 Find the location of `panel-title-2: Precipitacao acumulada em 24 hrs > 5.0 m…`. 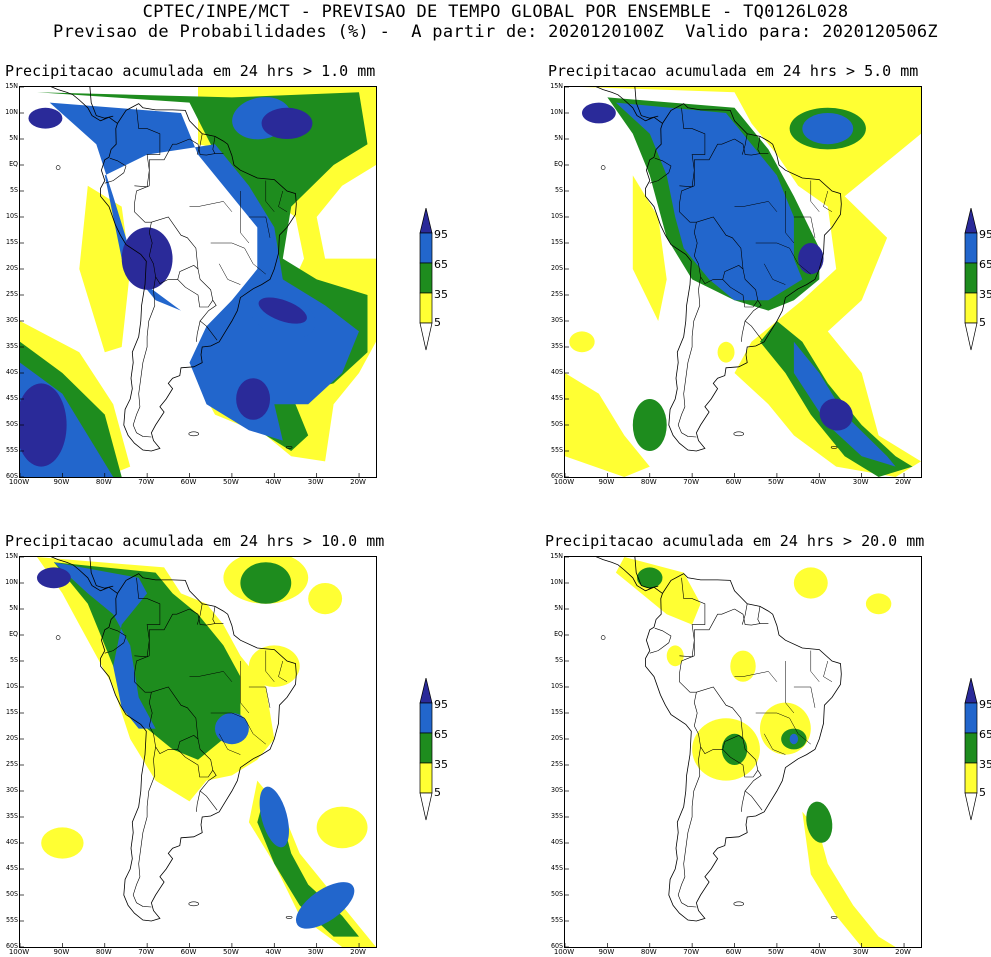

panel-title-2: Precipitacao acumulada em 24 hrs > 5.0 m… is located at coordinates (733, 71).